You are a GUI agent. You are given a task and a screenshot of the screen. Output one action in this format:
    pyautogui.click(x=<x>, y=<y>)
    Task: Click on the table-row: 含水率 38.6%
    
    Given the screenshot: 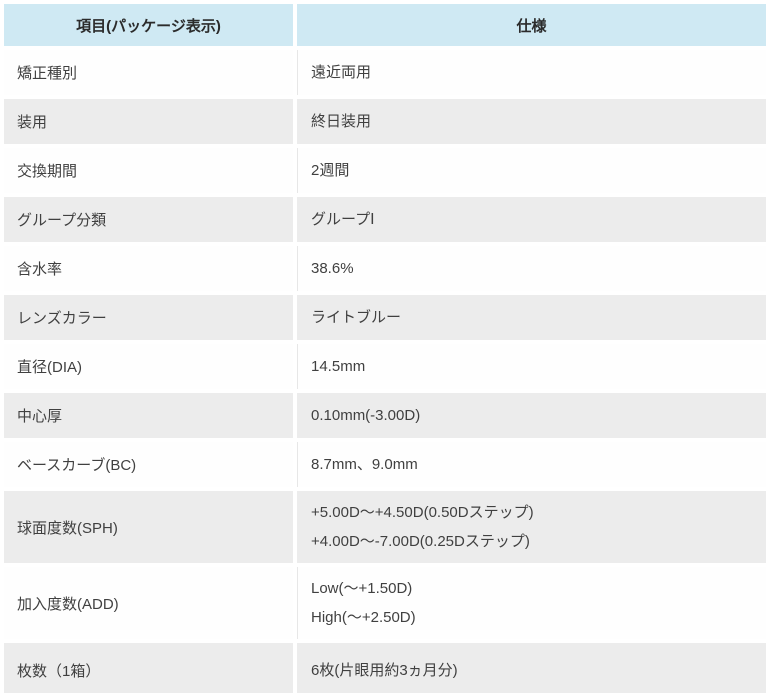 What is the action you would take?
    pyautogui.click(x=385, y=268)
    